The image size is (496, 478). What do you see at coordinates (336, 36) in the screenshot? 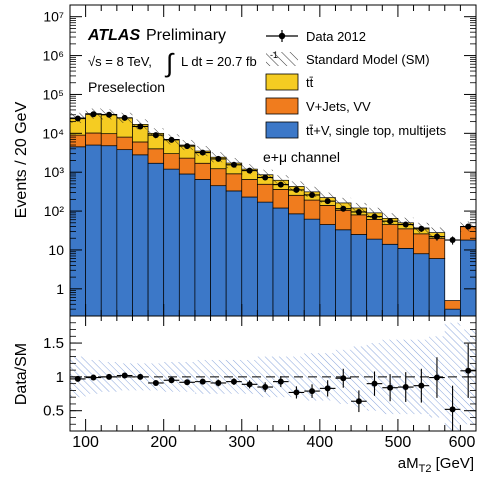
I see `legend-label-data: Data 2012` at bounding box center [336, 36].